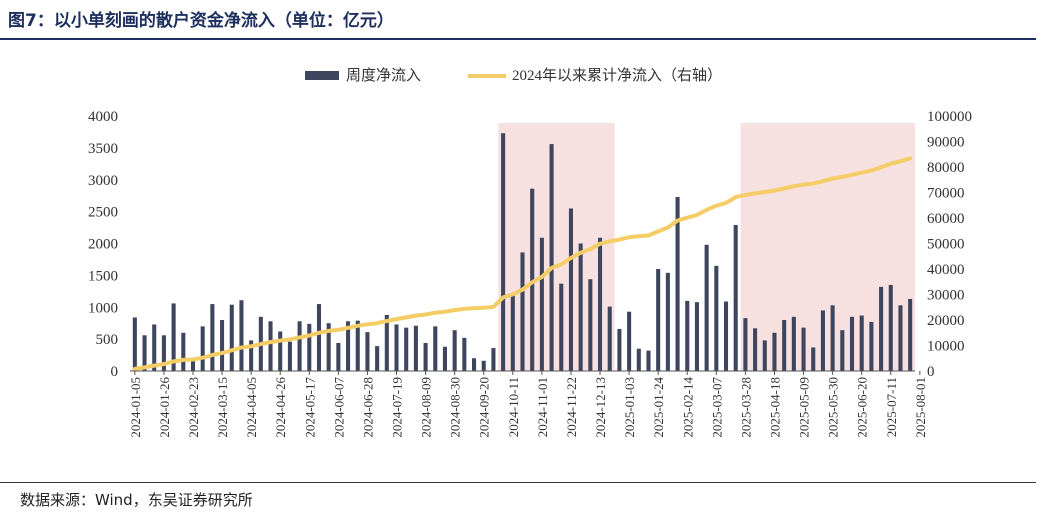  I want to click on x-tick-label: 2025-05-30, so click(833, 407).